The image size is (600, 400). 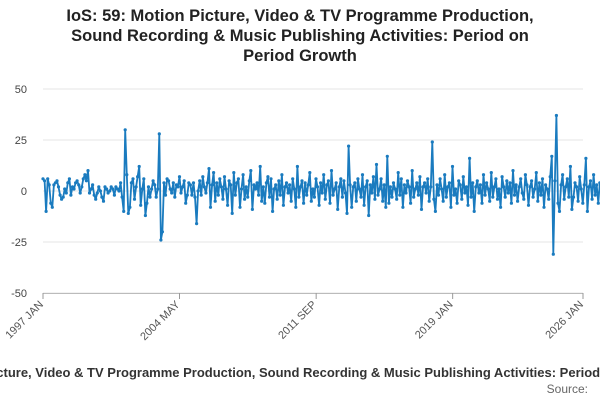 What do you see at coordinates (300, 56) in the screenshot?
I see `chart-title-line-3: Period Growth` at bounding box center [300, 56].